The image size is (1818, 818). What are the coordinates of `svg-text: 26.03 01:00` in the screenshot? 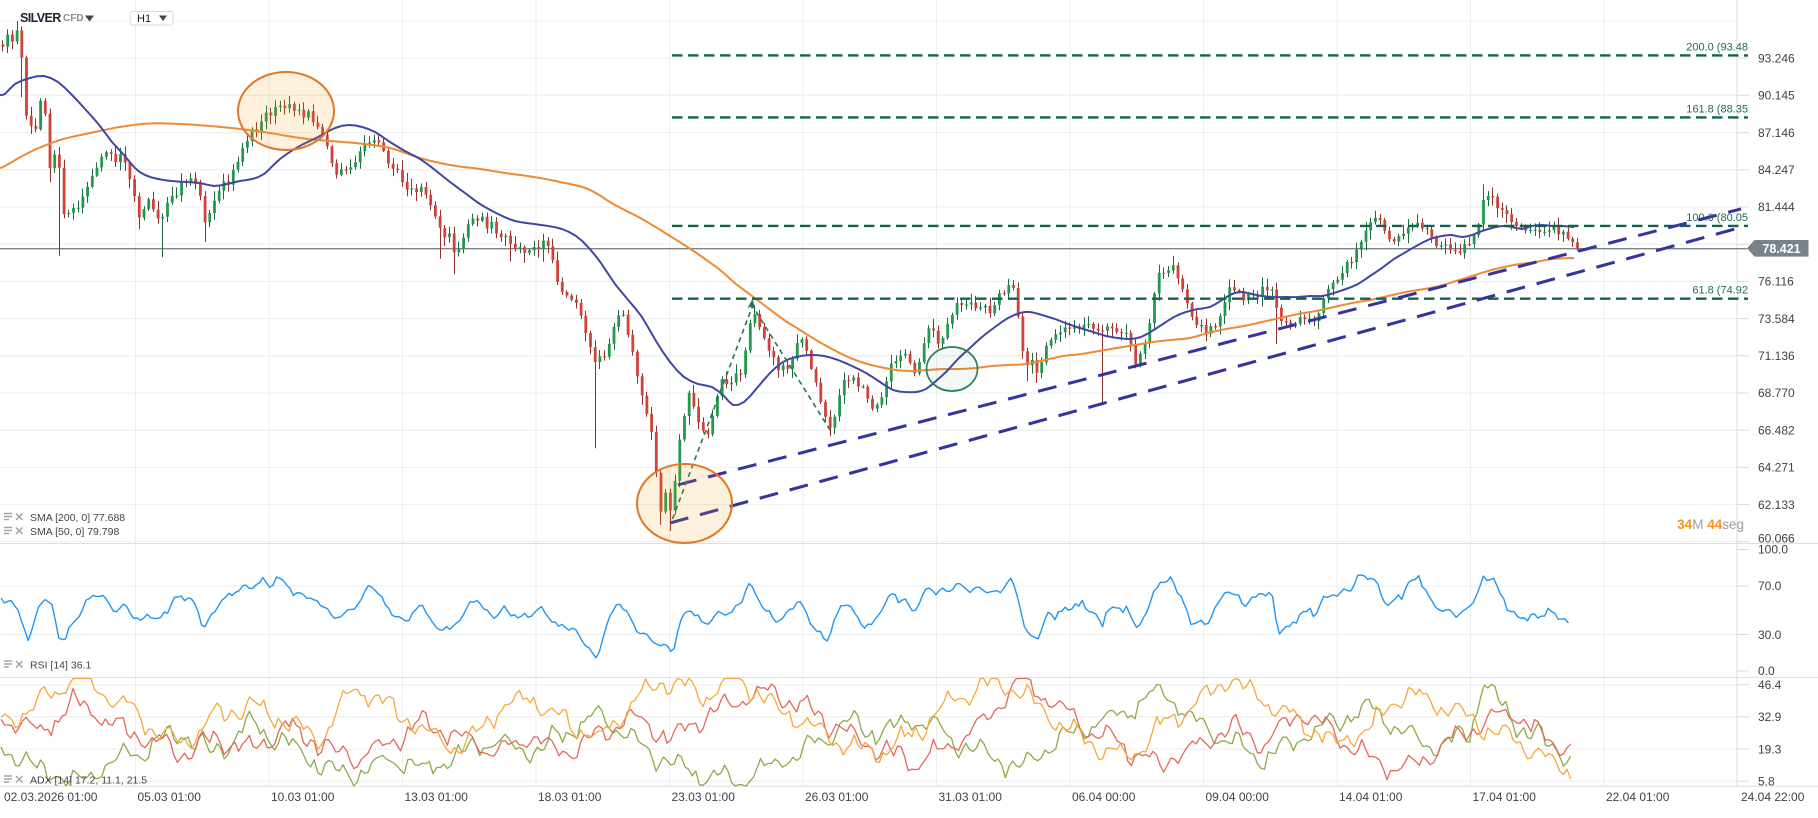 It's located at (837, 797).